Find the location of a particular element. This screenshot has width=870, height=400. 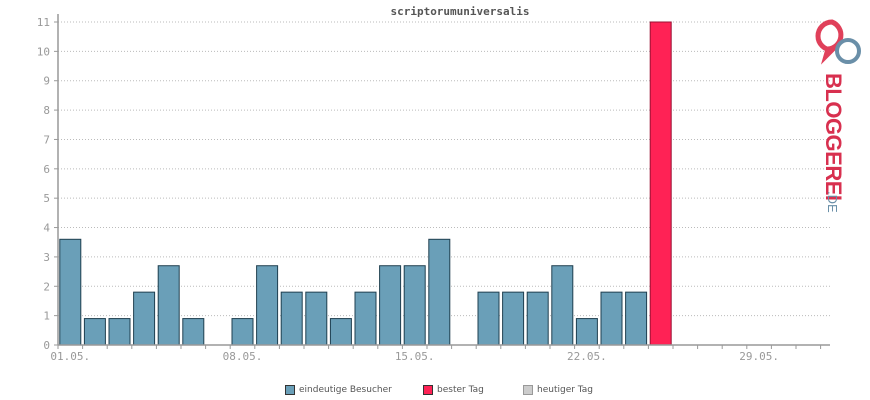

logo-wordmark: BLOGGEREI is located at coordinates (833, 137).